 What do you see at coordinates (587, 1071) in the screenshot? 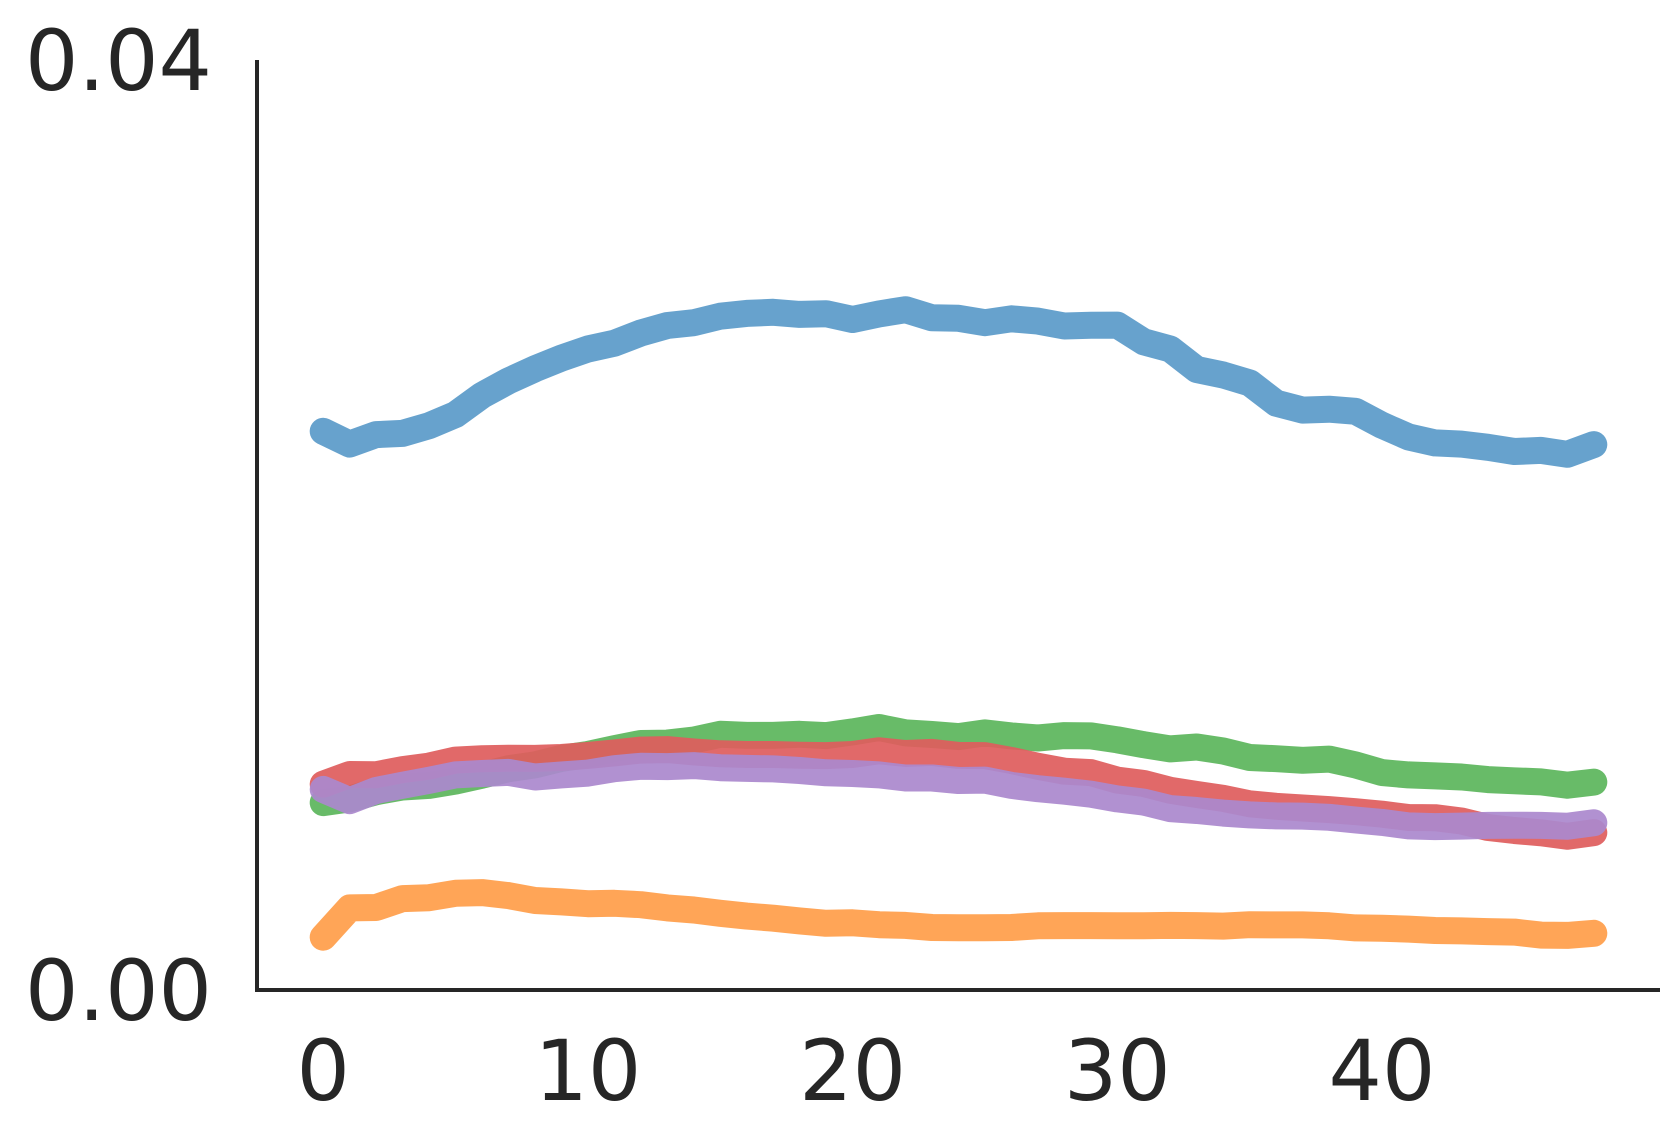
I see `x-tick-label: 10` at bounding box center [587, 1071].